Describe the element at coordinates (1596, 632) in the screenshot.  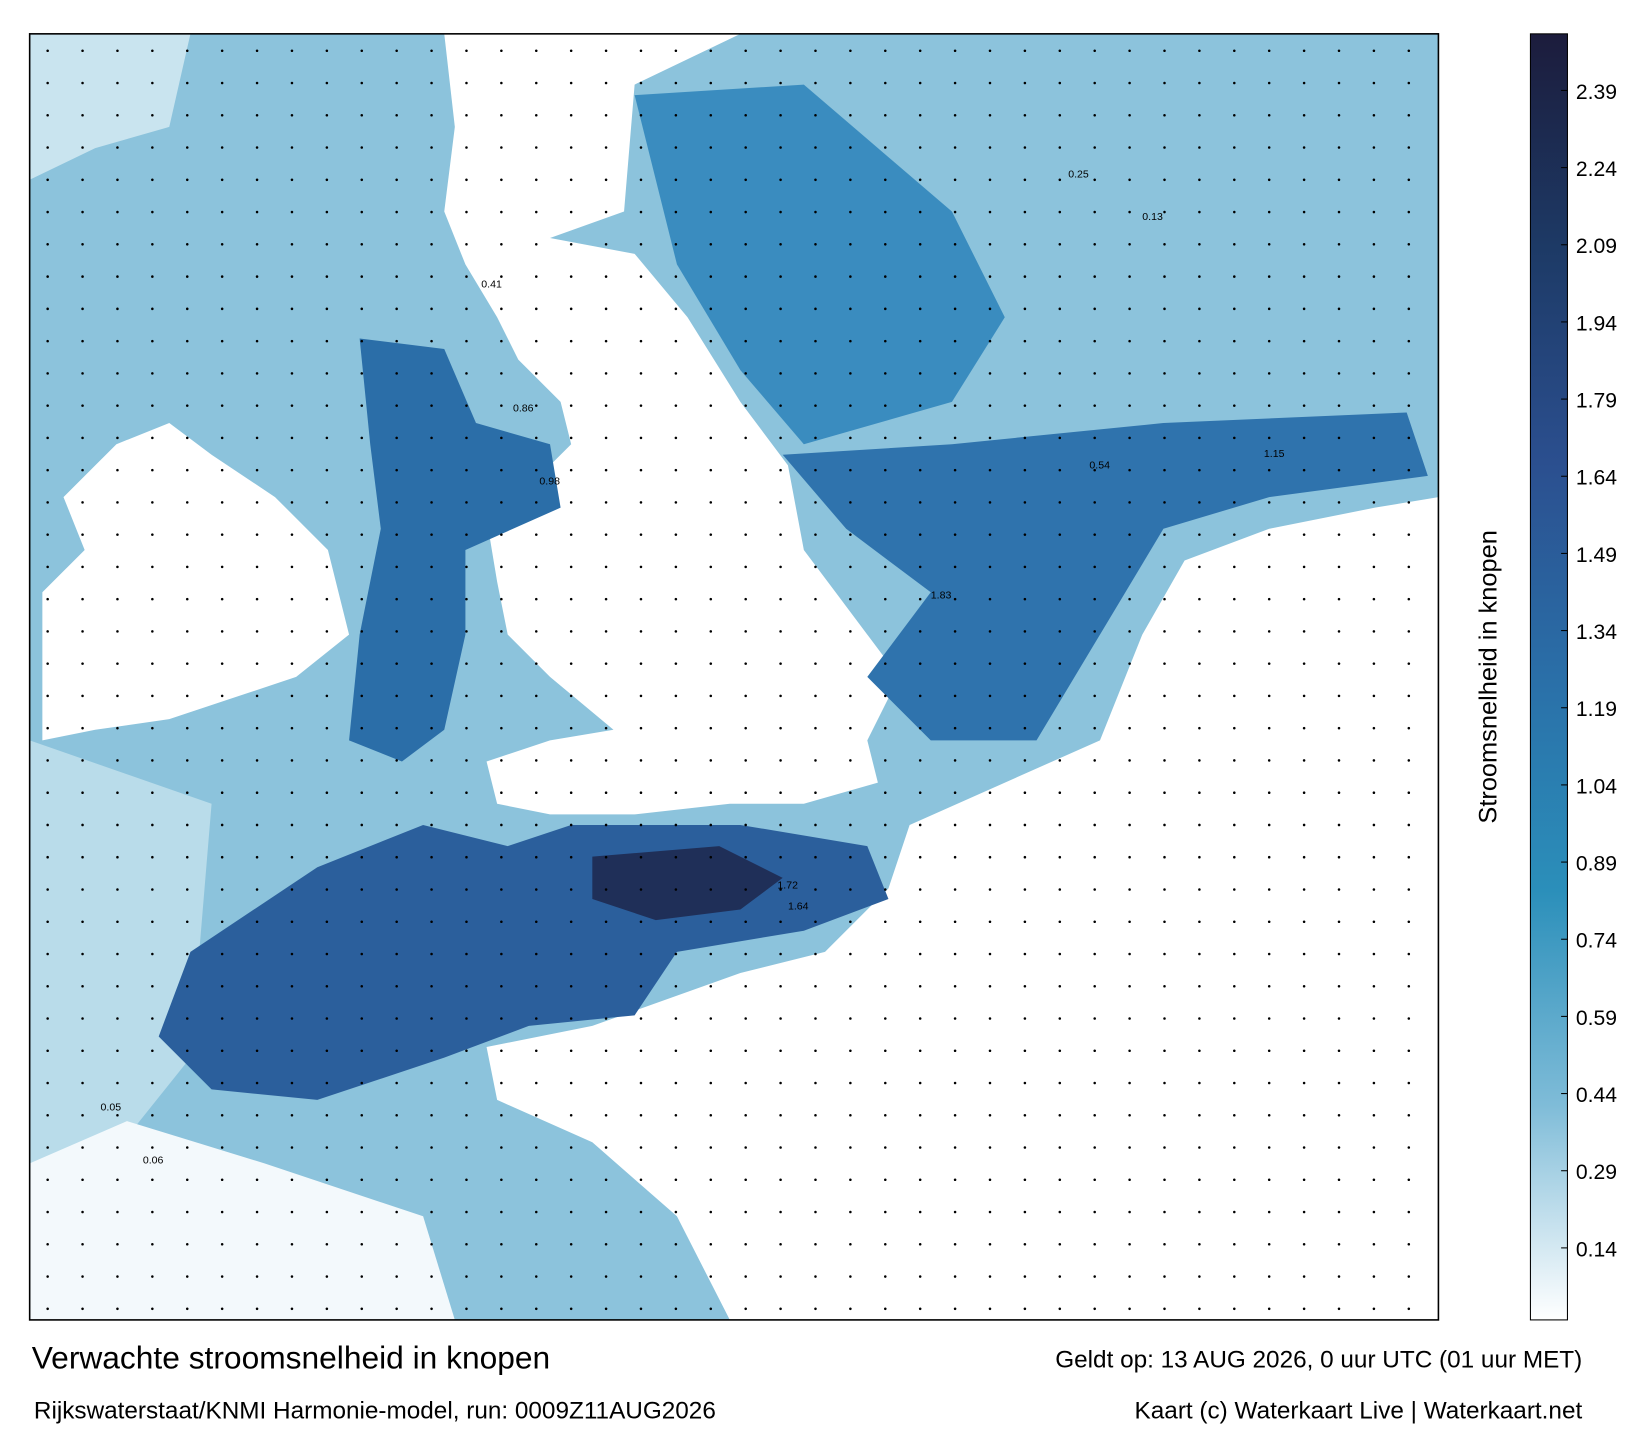
I see `colorbar-tick-label: 1.34` at that location.